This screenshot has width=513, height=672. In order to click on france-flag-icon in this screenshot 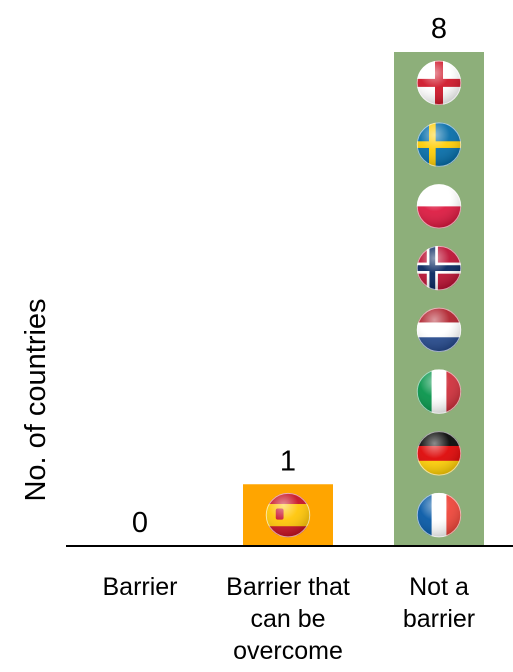, I will do `click(439, 515)`.